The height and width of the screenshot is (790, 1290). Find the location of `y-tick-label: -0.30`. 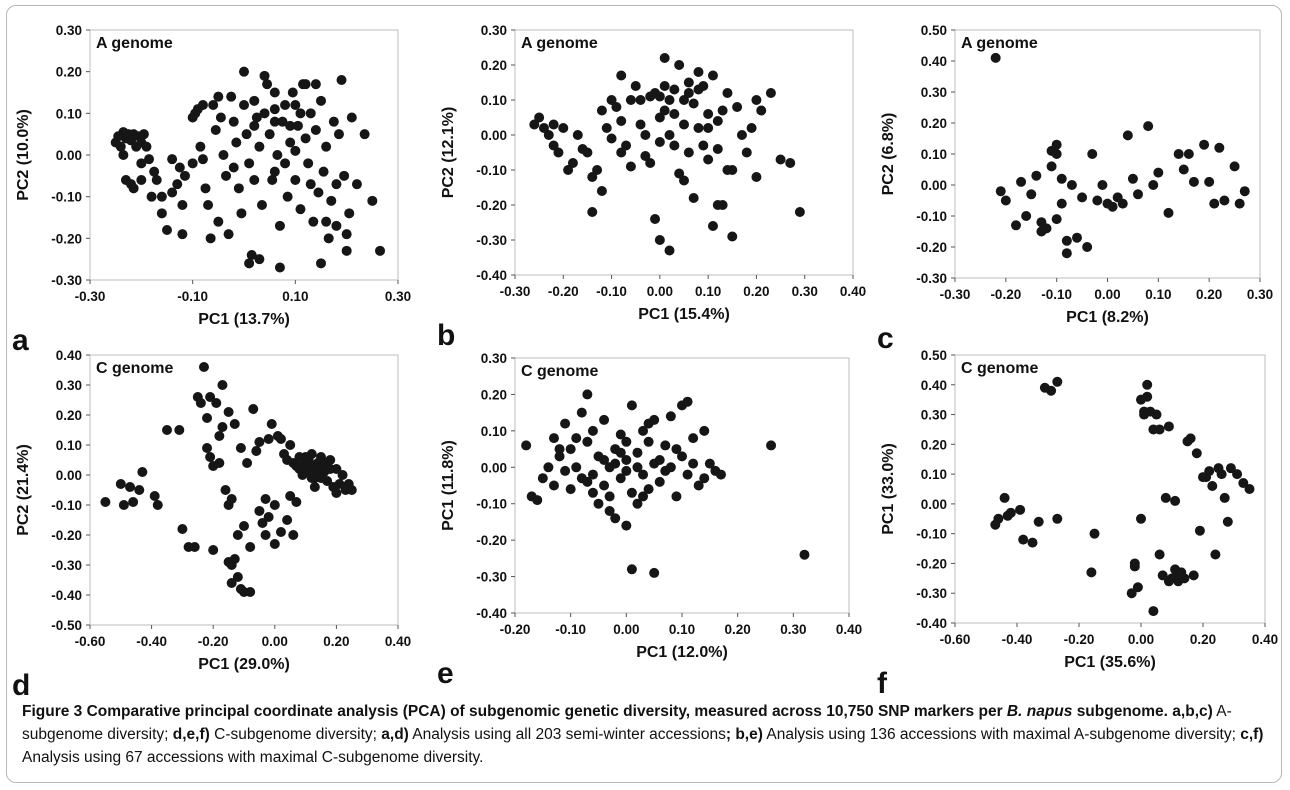

y-tick-label: -0.30 is located at coordinates (931, 278).